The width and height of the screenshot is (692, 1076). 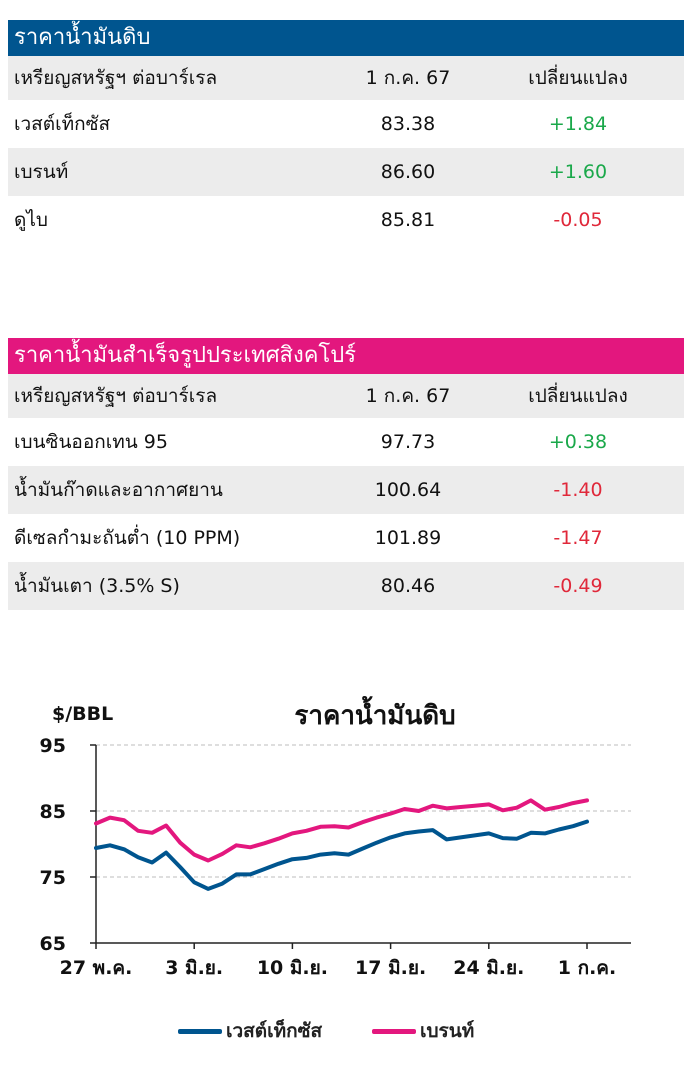 I want to click on row-name: เบรนท์, so click(x=41, y=172).